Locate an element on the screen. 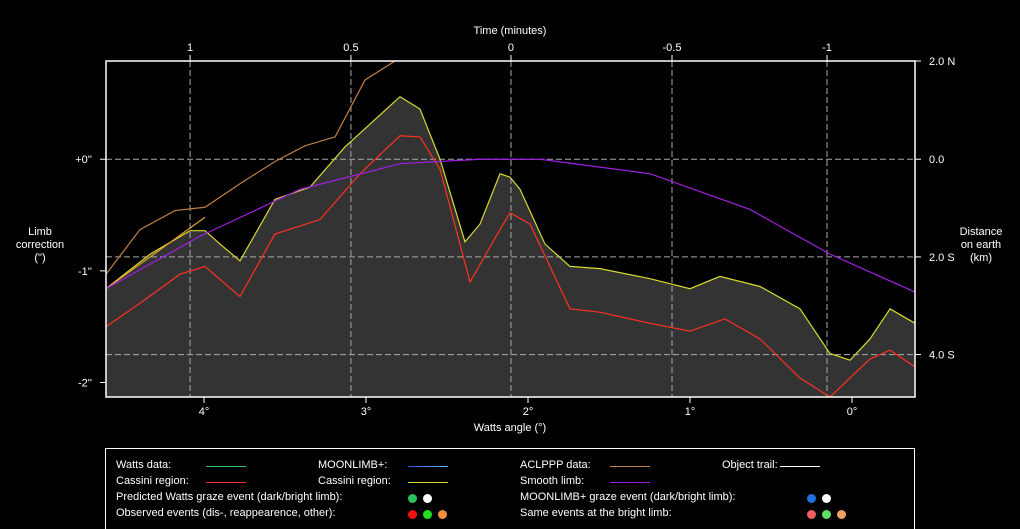  top-tick-label: 0.5 is located at coordinates (350, 48).